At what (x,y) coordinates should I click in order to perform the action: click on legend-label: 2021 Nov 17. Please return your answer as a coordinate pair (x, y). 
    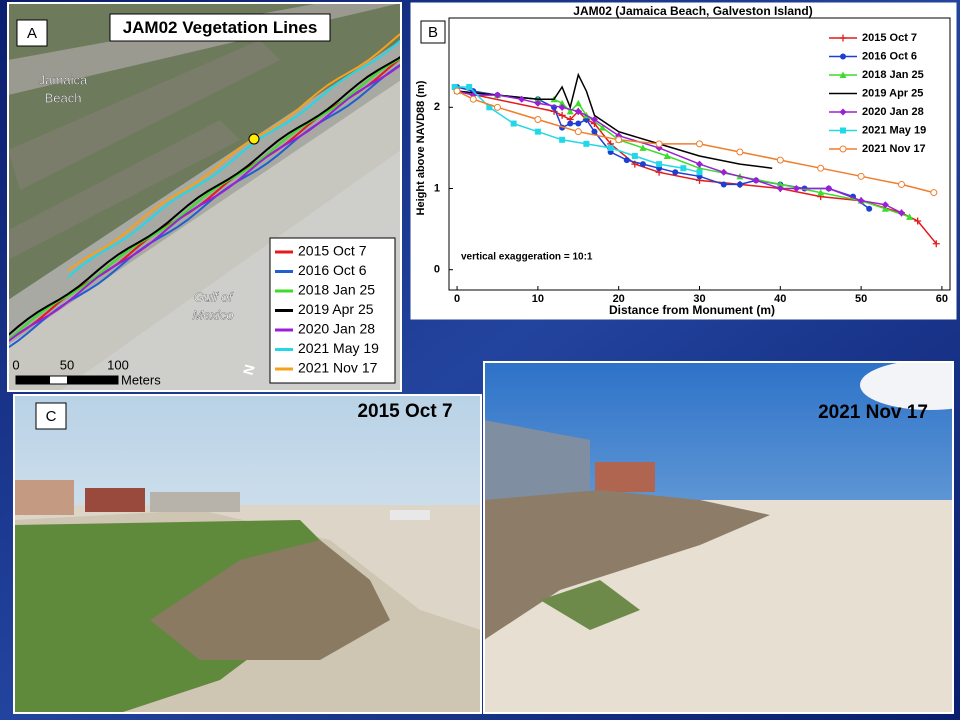
    Looking at the image, I should click on (338, 368).